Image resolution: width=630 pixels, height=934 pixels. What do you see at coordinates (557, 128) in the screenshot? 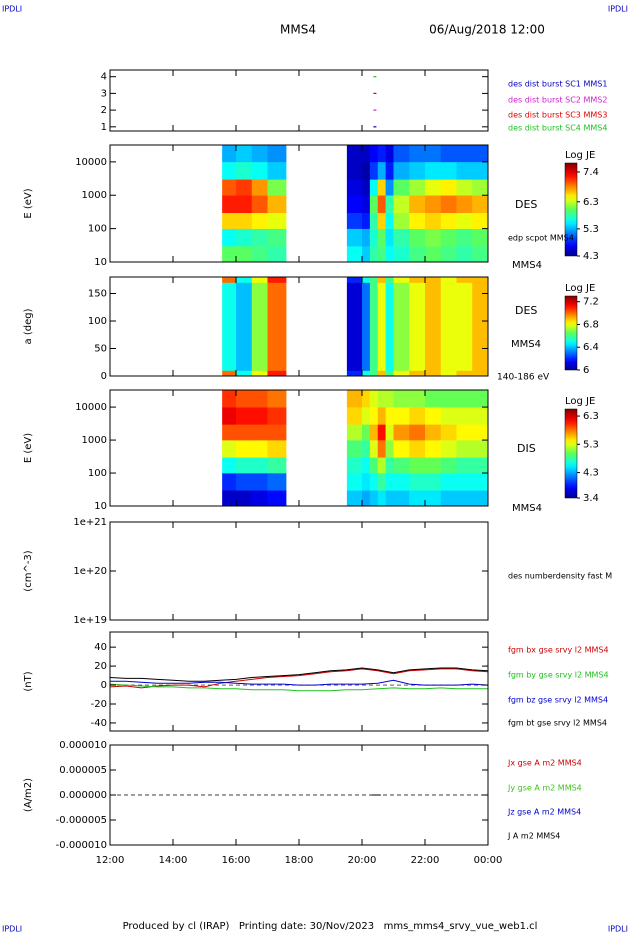
I see `legend-entry: des dist burst SC4 MMS4` at bounding box center [557, 128].